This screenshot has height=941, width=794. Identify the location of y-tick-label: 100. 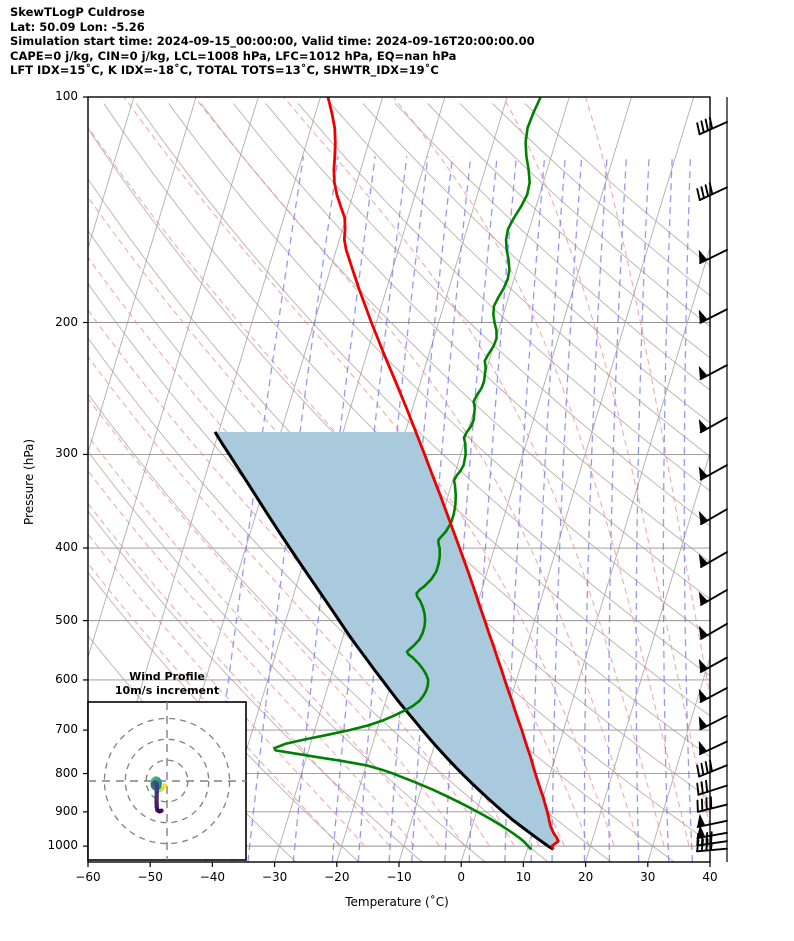
(49, 96).